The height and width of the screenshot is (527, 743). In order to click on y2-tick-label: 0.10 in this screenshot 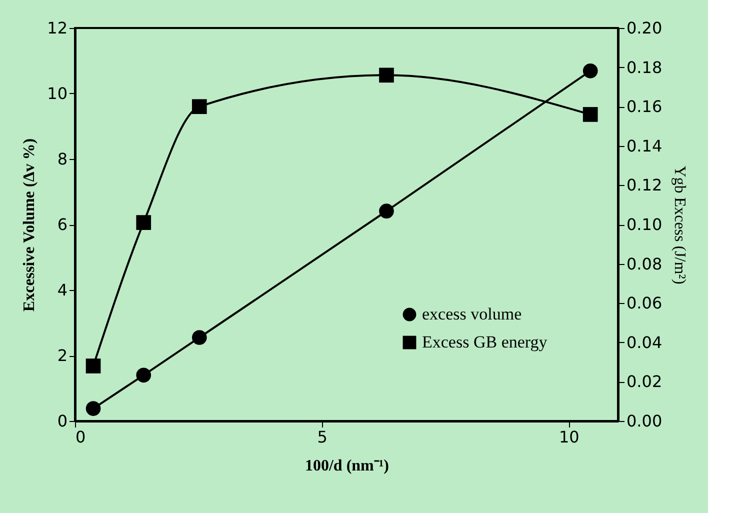, I will do `click(644, 224)`.